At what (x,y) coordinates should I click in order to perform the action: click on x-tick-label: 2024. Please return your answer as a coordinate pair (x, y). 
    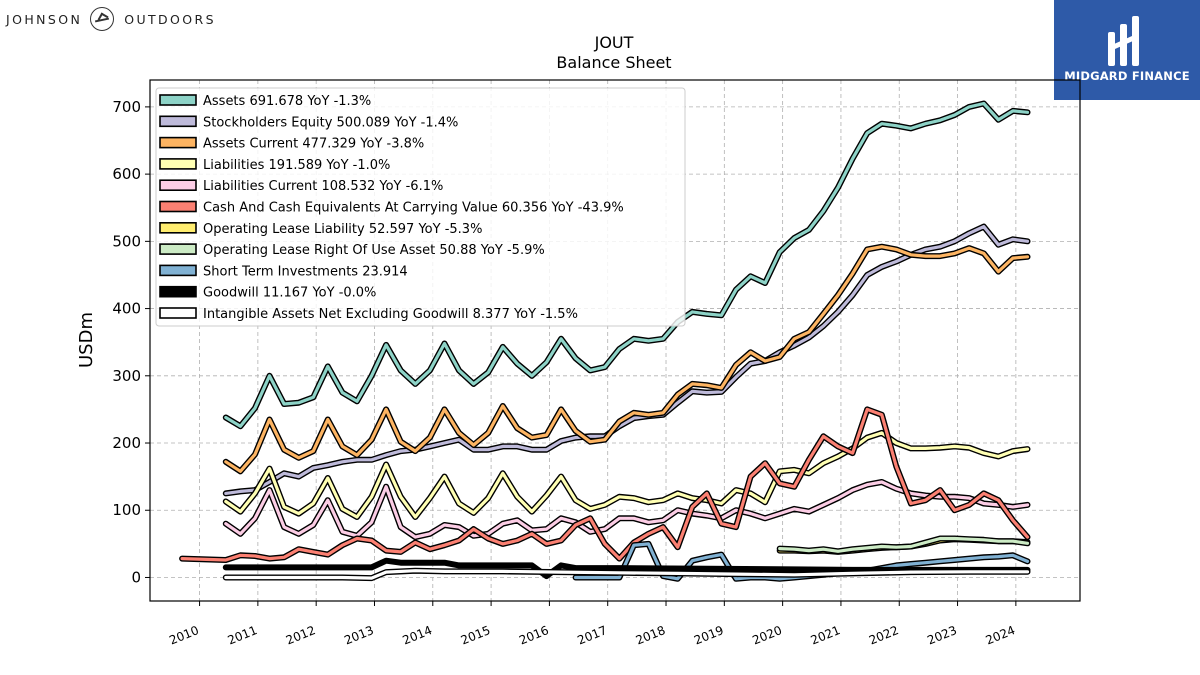
    Looking at the image, I should click on (1001, 635).